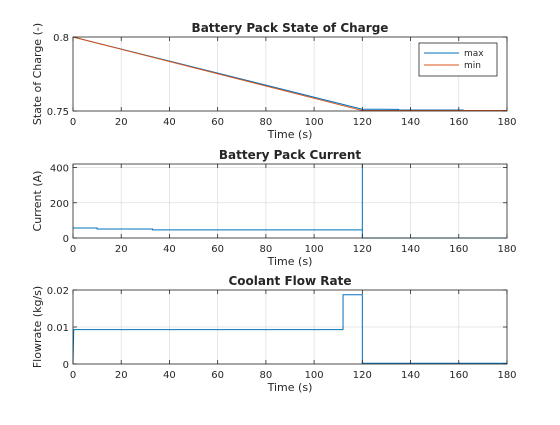 The height and width of the screenshot is (425, 560). Describe the element at coordinates (58, 112) in the screenshot. I see `y-tick-label: 0.75` at that location.